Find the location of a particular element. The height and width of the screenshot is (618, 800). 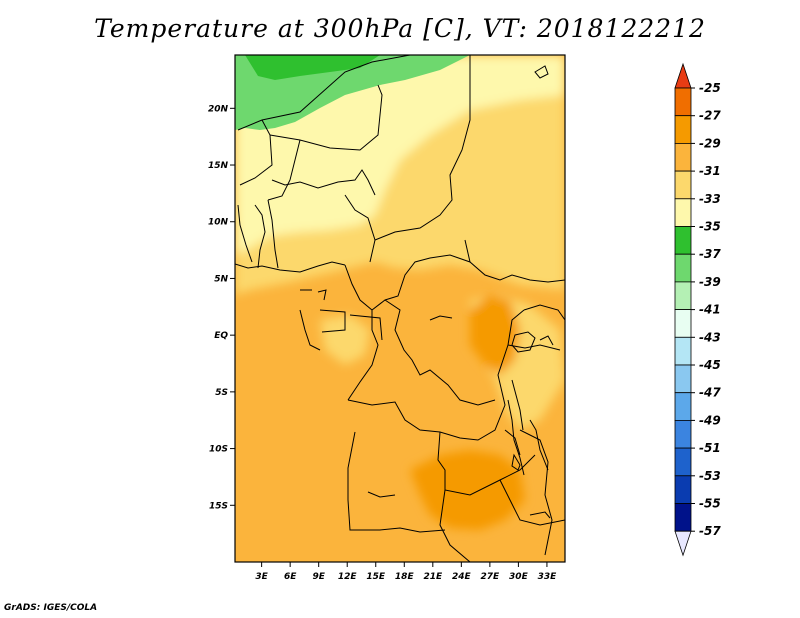

colorbar-label: -55 is located at coordinates (710, 504).